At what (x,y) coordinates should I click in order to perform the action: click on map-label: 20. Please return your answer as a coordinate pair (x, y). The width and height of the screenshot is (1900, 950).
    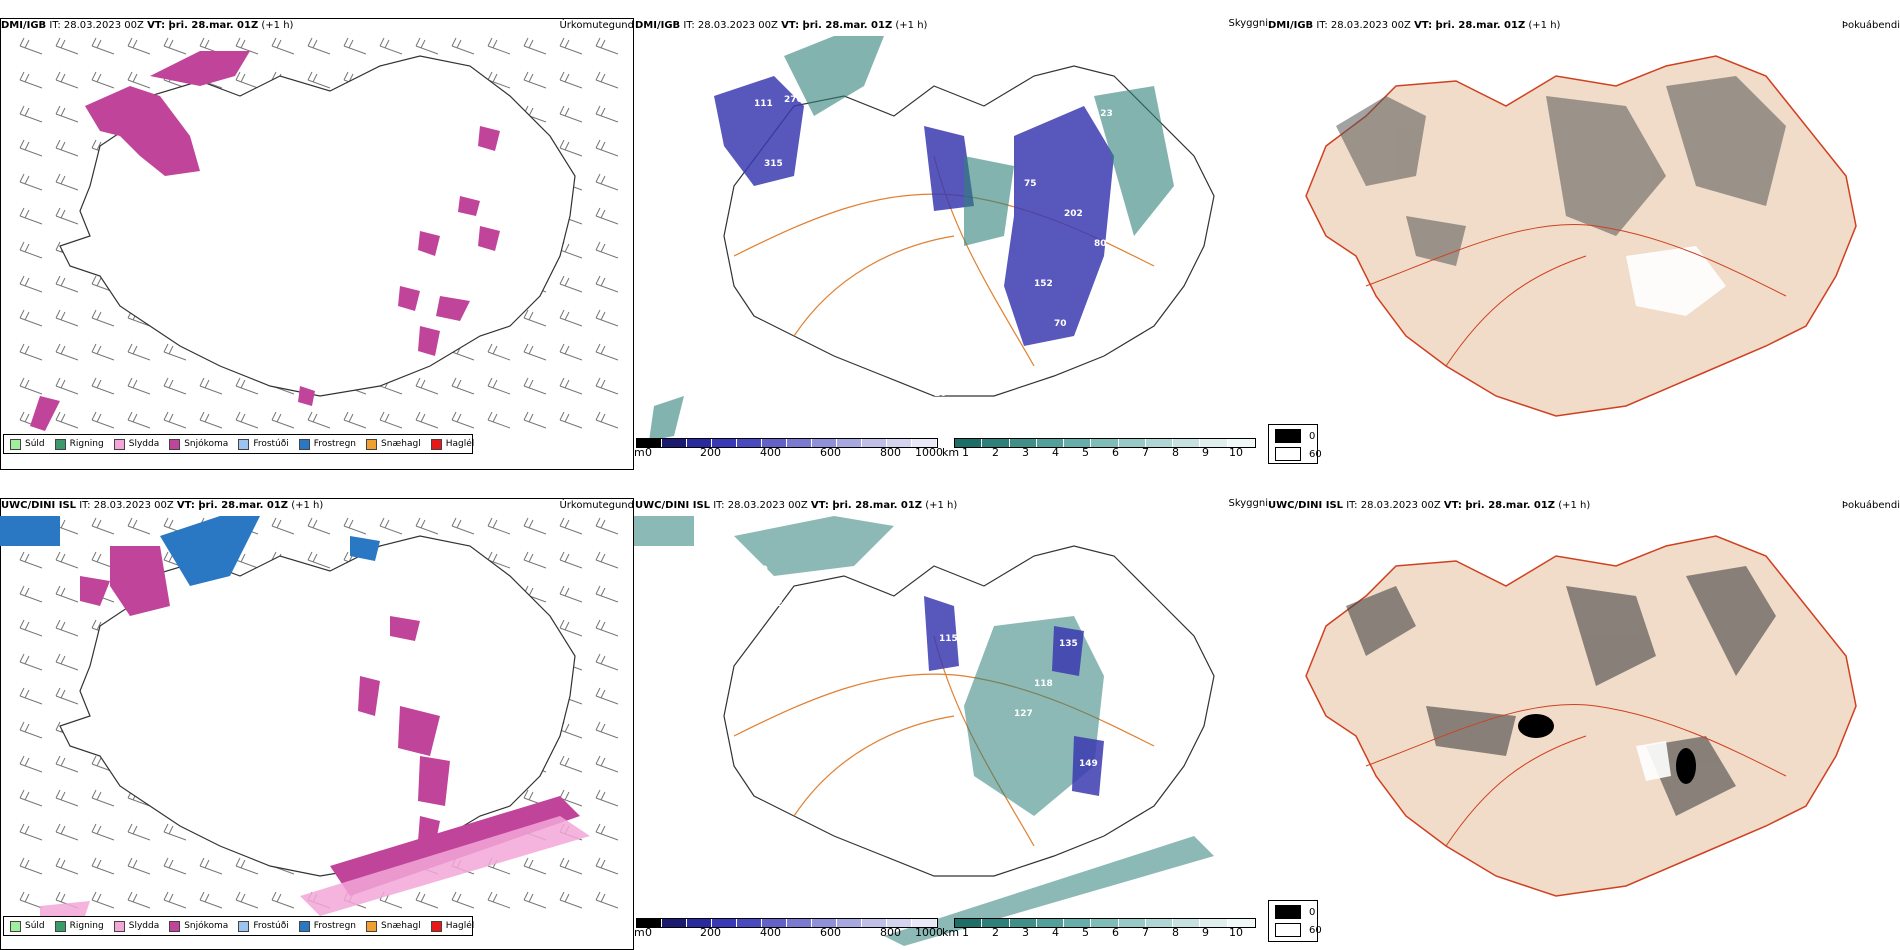
    Looking at the image, I should click on (1130, 704).